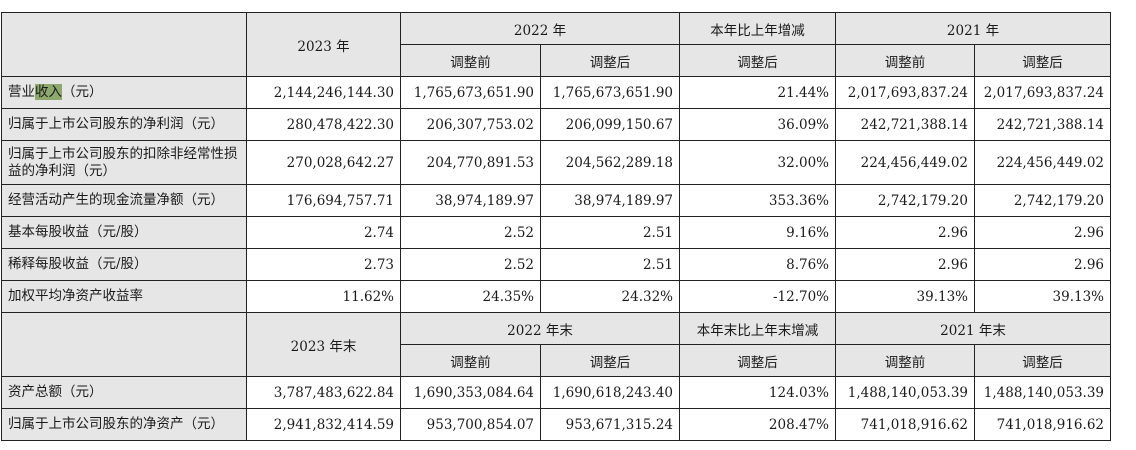 This screenshot has height=450, width=1136. I want to click on cell-value: 204,770,891.53, so click(470, 162).